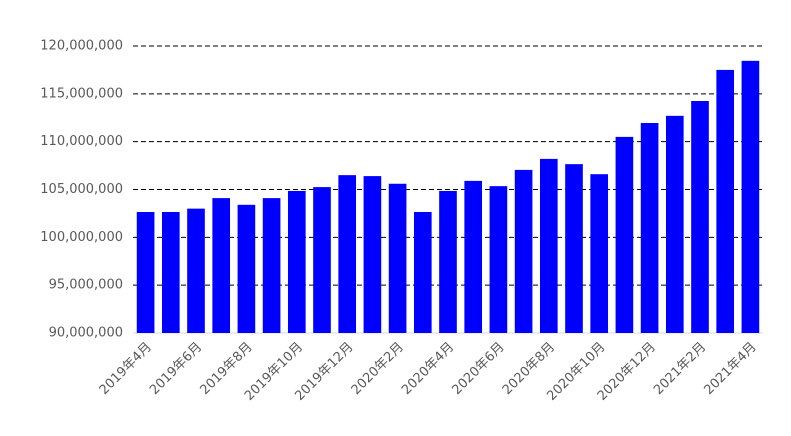 This screenshot has height=436, width=791. Describe the element at coordinates (378, 369) in the screenshot. I see `x-tick-label: 2020年2月` at that location.